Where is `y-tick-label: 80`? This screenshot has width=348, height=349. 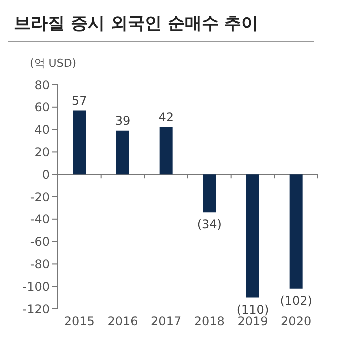
y-tick-label: 80 is located at coordinates (42, 85).